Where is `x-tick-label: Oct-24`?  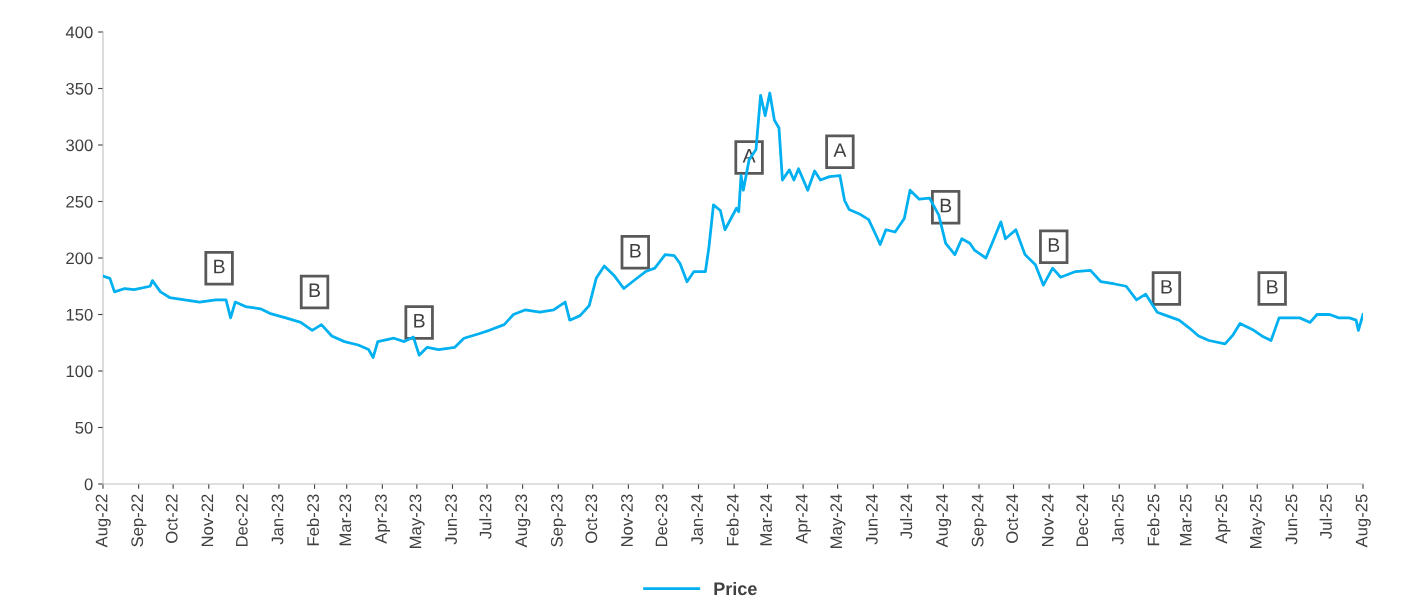 x-tick-label: Oct-24 is located at coordinates (1012, 518).